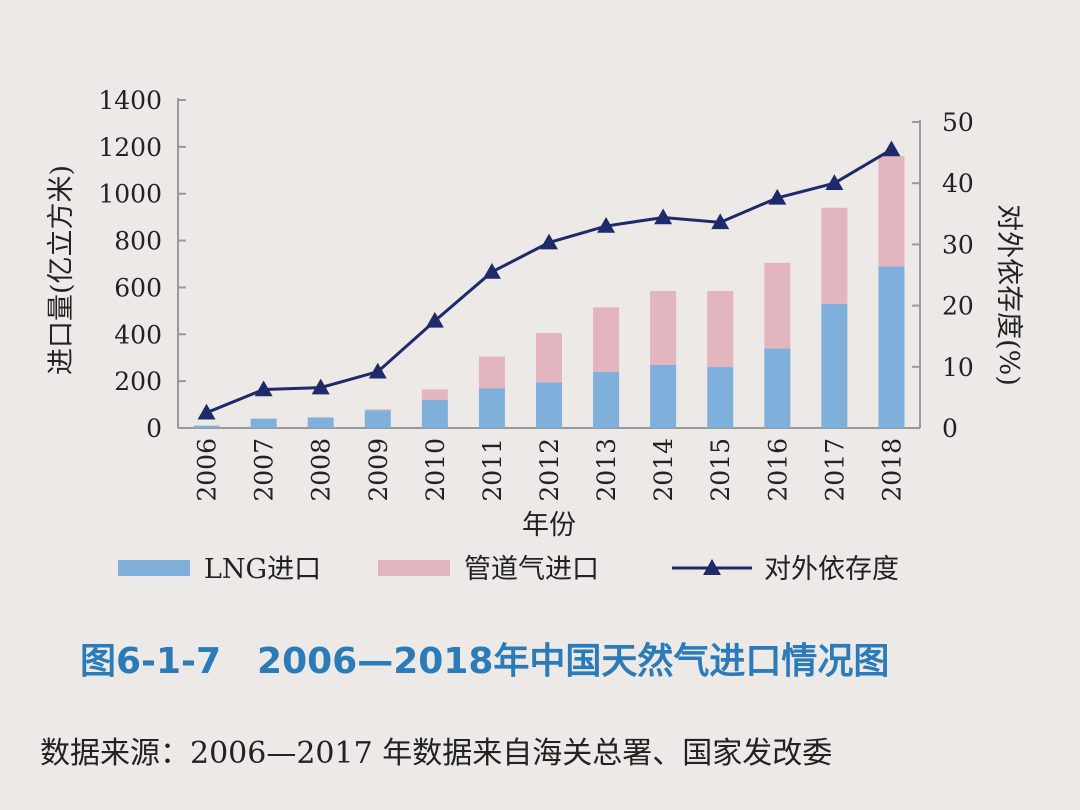 The image size is (1080, 810). What do you see at coordinates (485, 661) in the screenshot?
I see `figure-caption: 图6-1-7 2006—2018年中国天然气进口情况图` at bounding box center [485, 661].